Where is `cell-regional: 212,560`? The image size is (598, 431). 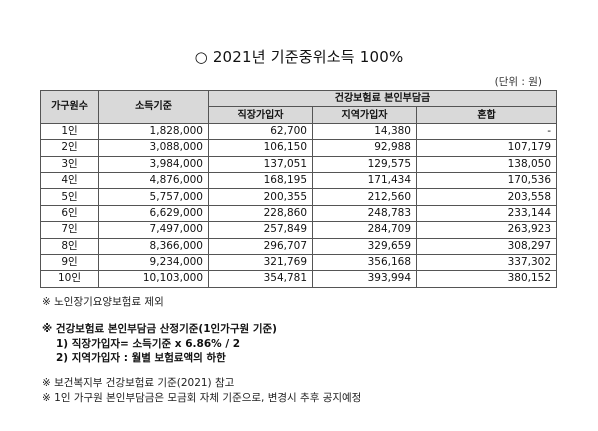 cell-regional: 212,560 is located at coordinates (364, 197).